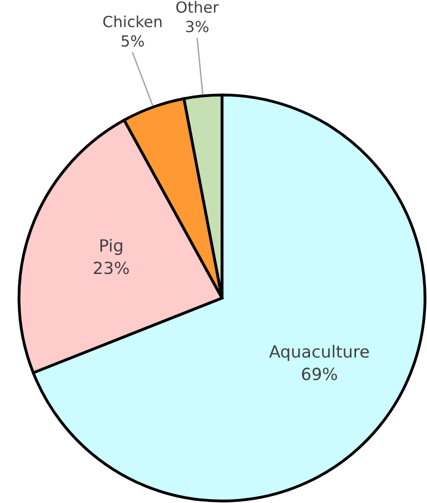 The height and width of the screenshot is (503, 427). I want to click on slice-label: Chicken, so click(132, 21).